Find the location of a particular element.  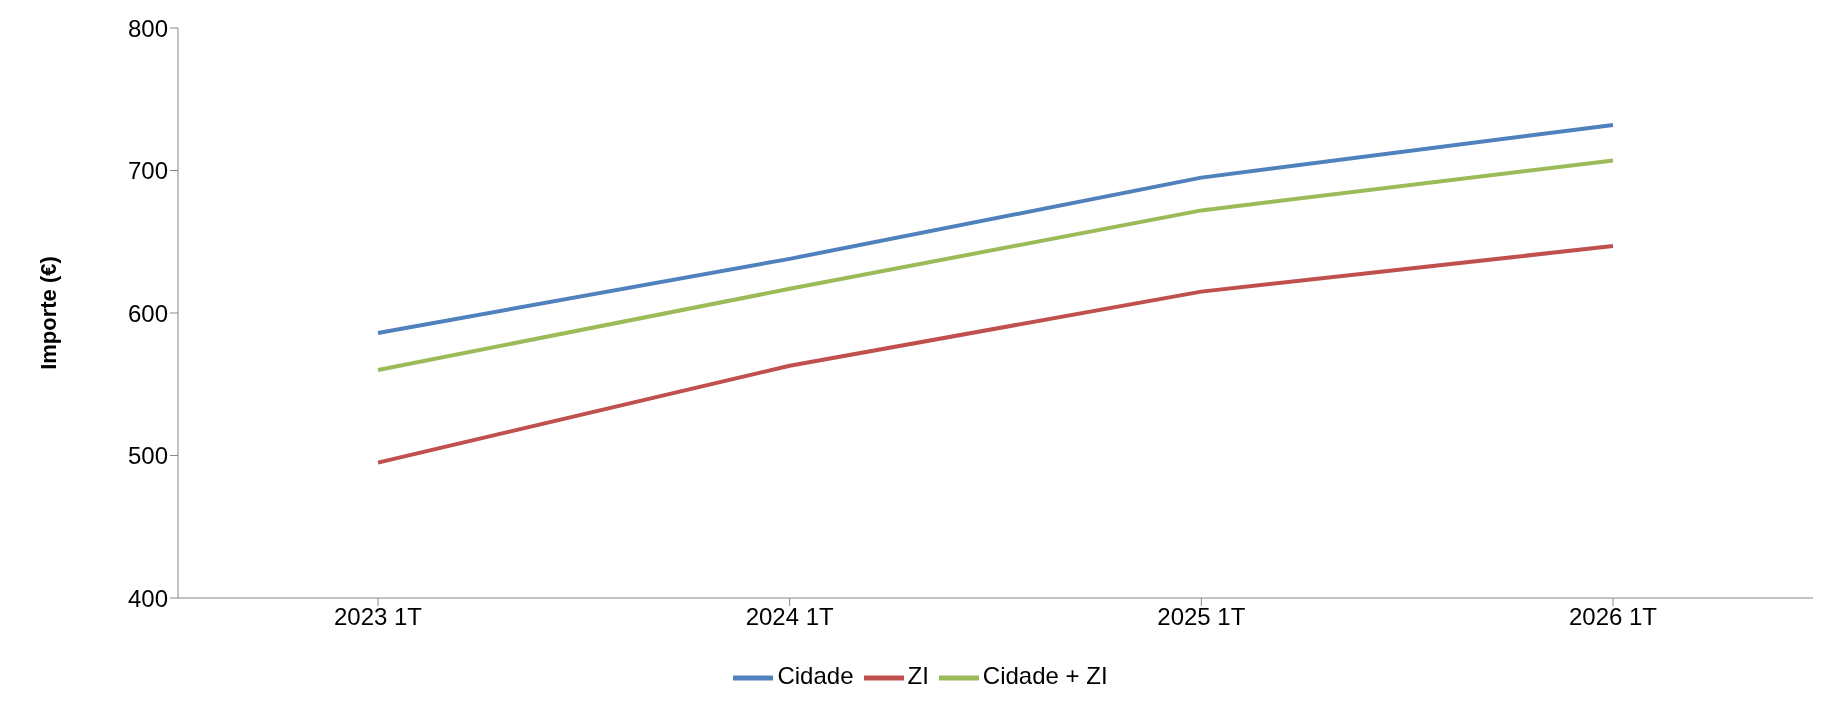

y-tick-label: 500 is located at coordinates (147, 456).